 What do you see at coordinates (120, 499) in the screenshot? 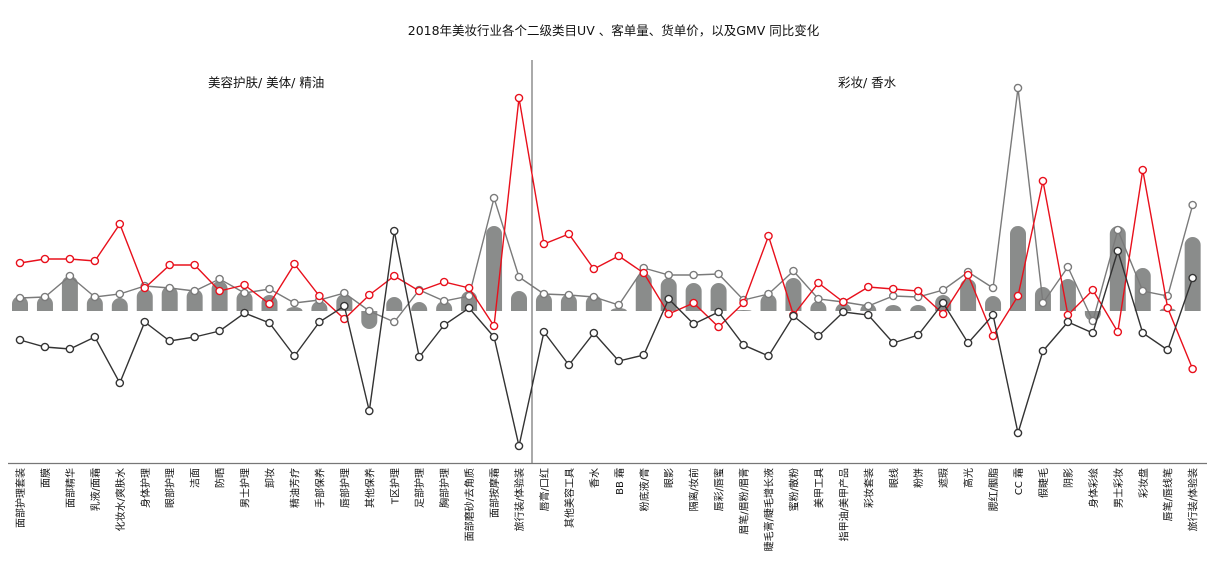
I see `category-label: 化妆水/爽肤水` at bounding box center [120, 499].